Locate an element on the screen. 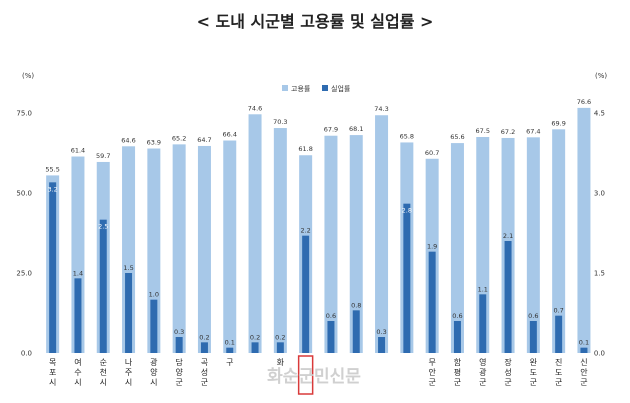 The image size is (630, 403). right-tick-label: 3.0 is located at coordinates (599, 194).